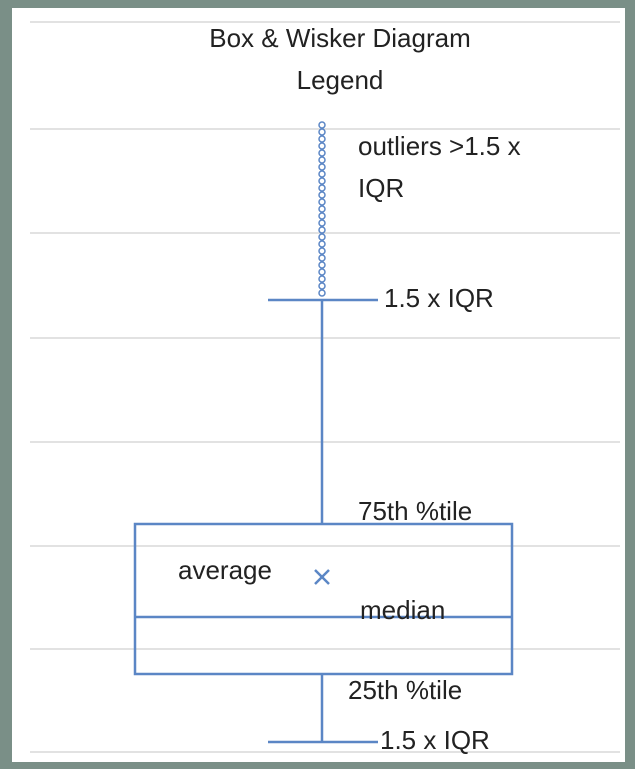 The height and width of the screenshot is (769, 635). What do you see at coordinates (415, 511) in the screenshot?
I see `q3-label: 75th %tile` at bounding box center [415, 511].